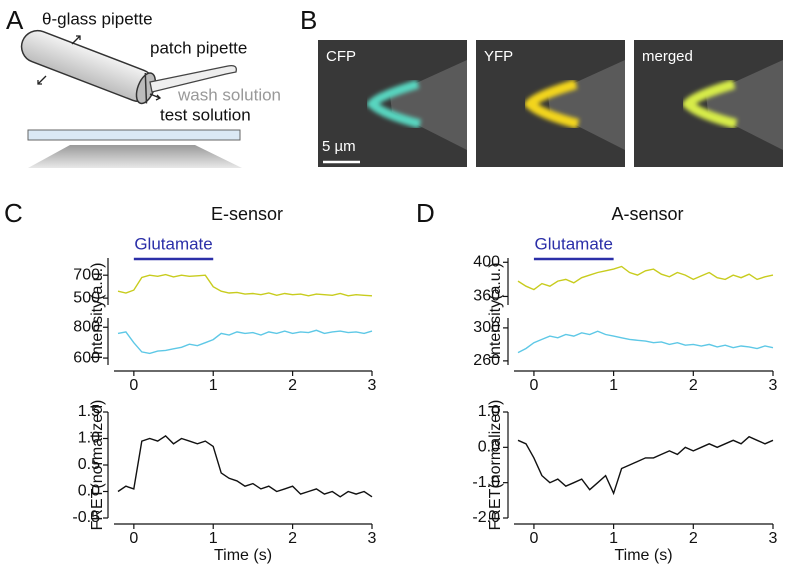 The image size is (793, 577). I want to click on y-tick-label: 360, so click(486, 296).